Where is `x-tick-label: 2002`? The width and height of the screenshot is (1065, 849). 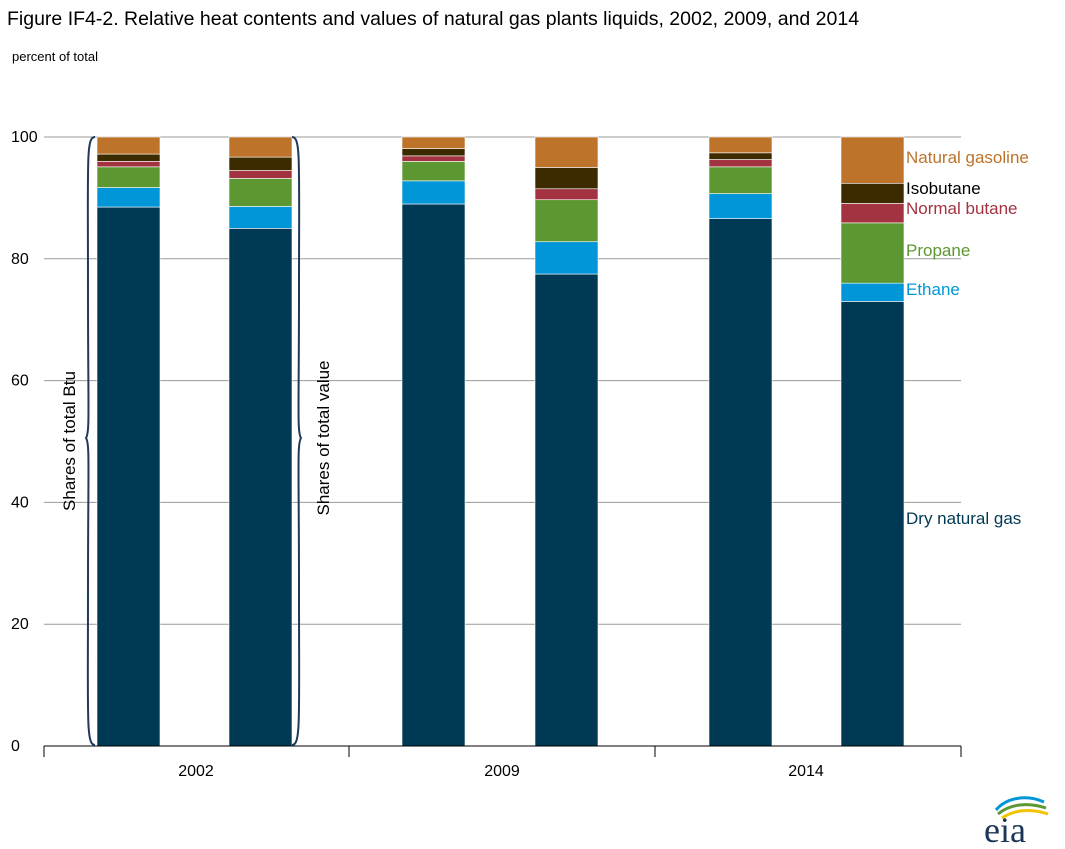 x-tick-label: 2002 is located at coordinates (196, 771).